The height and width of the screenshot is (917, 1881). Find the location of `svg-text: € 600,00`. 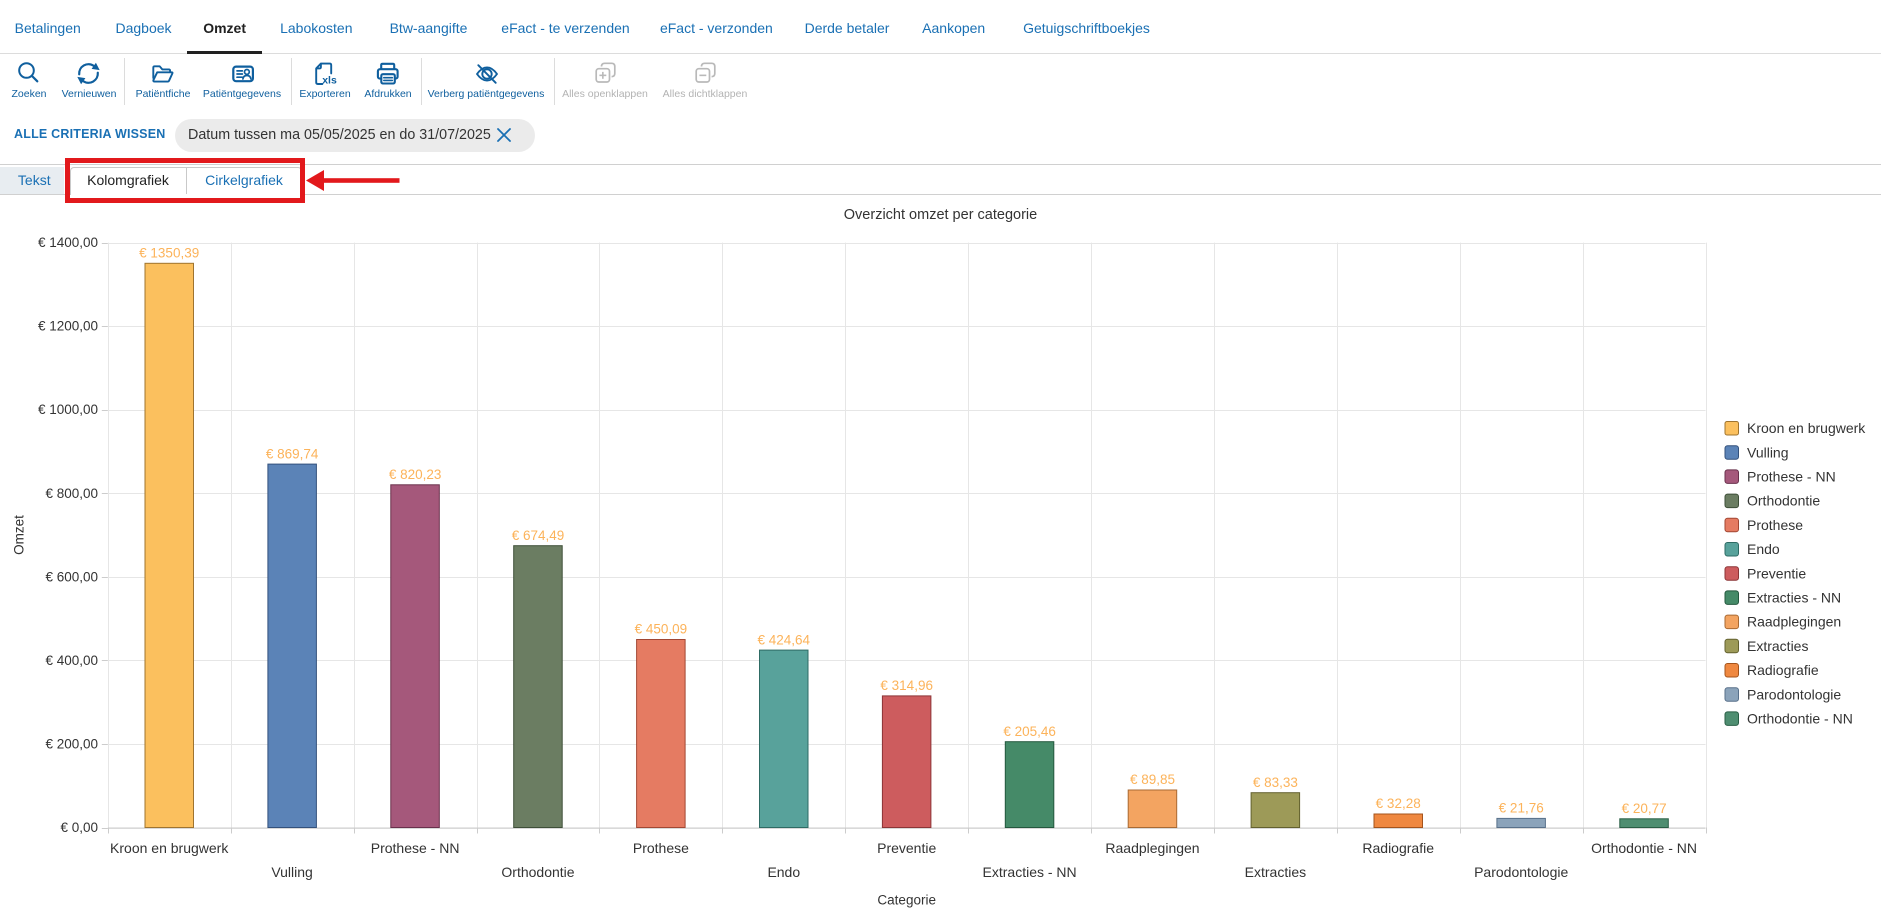

svg-text: € 600,00 is located at coordinates (71, 576).